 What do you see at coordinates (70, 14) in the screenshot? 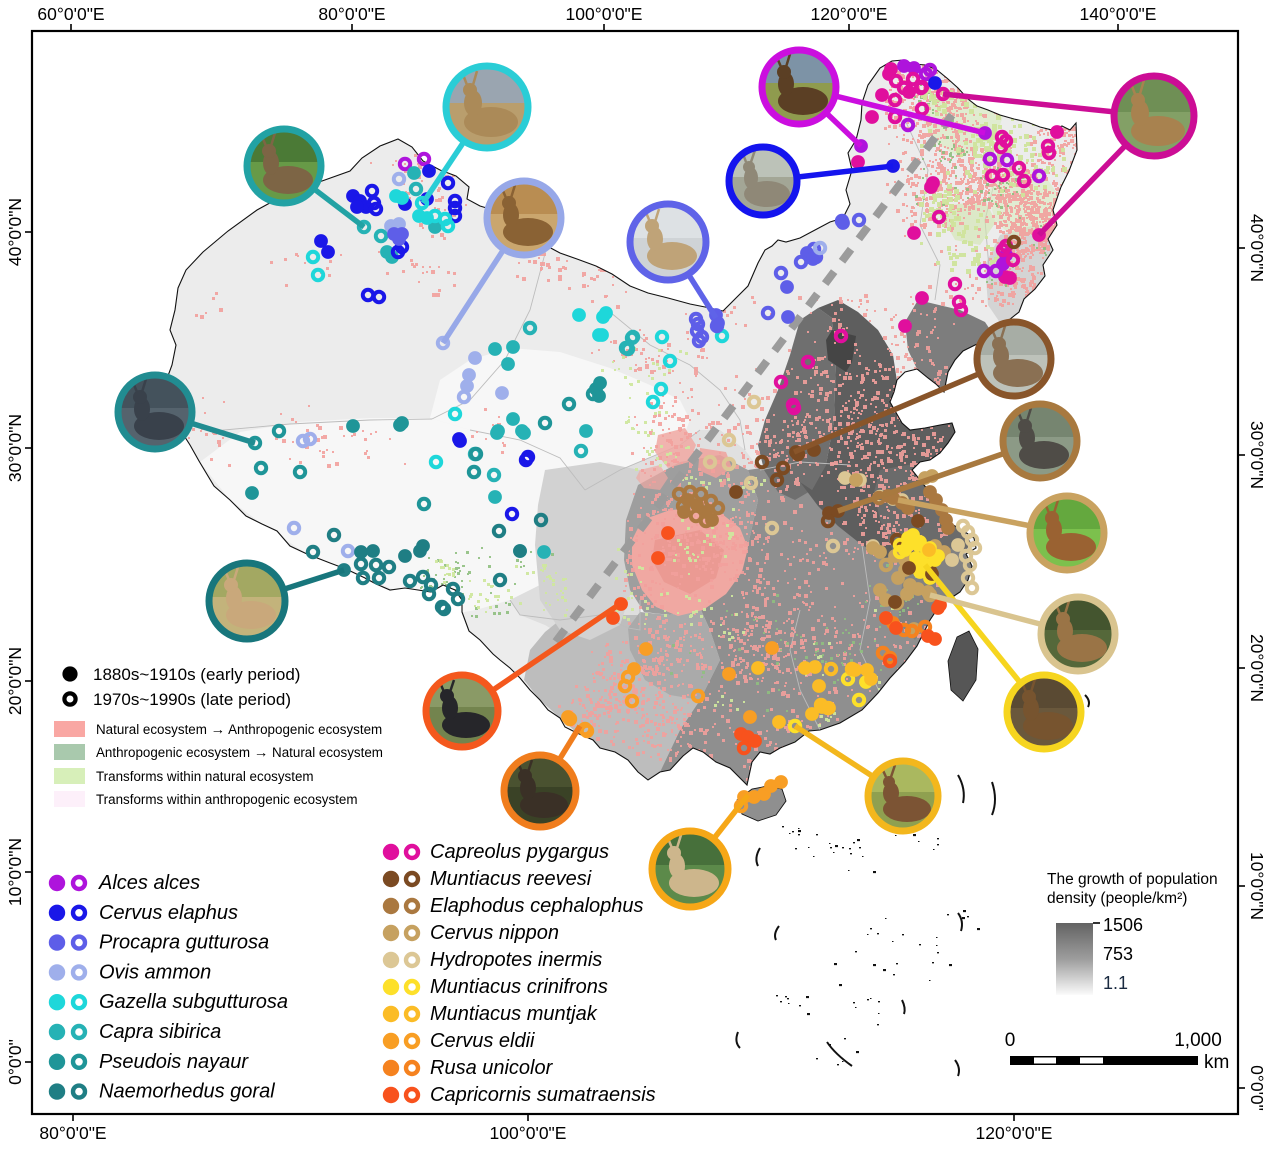
I see `svg-text: 60°0'0"E` at bounding box center [70, 14].